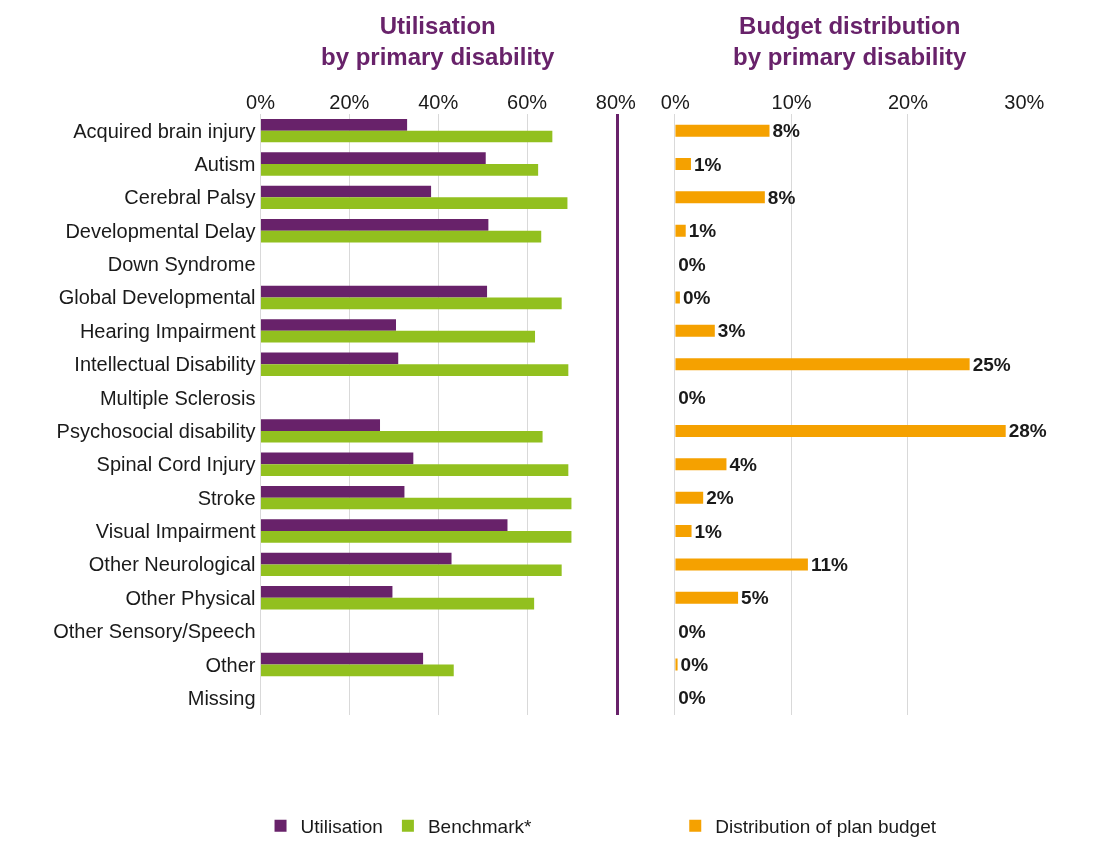 This screenshot has height=855, width=1096. I want to click on y-tick-label: Visual Impairment, so click(175, 531).